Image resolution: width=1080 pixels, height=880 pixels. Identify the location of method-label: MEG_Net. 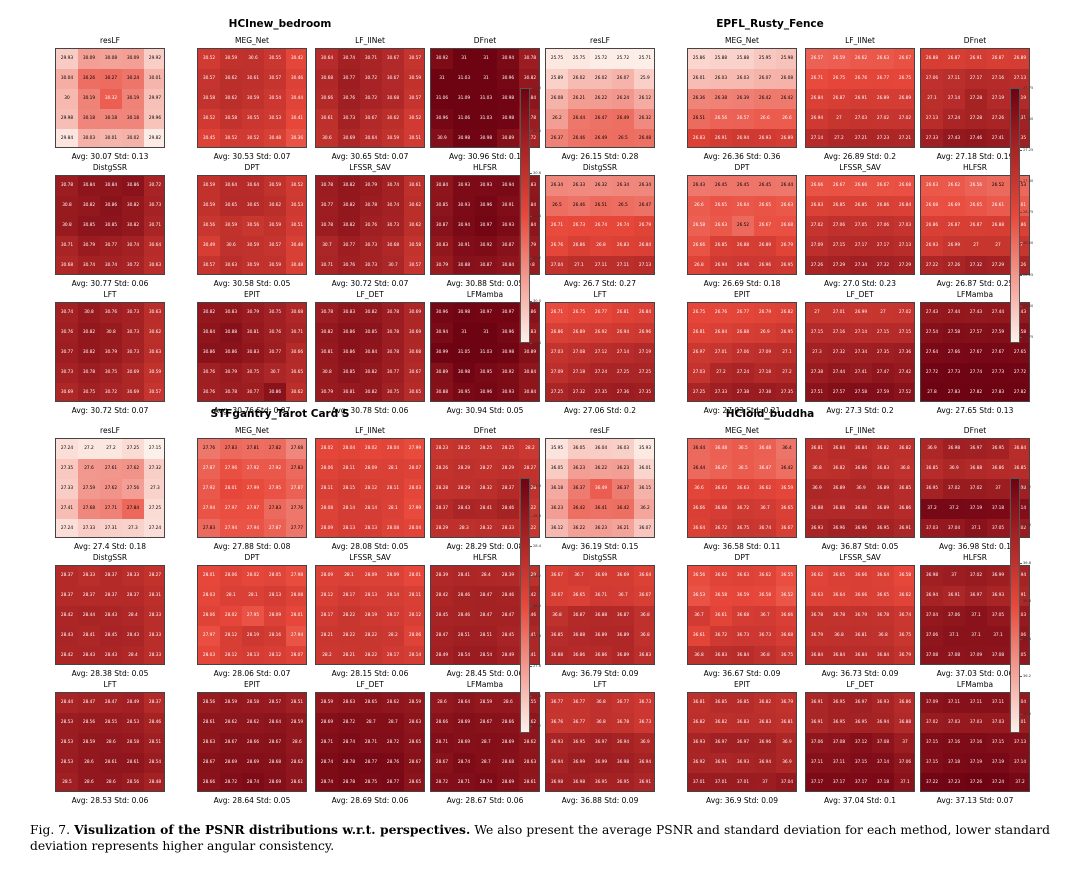
(252, 40).